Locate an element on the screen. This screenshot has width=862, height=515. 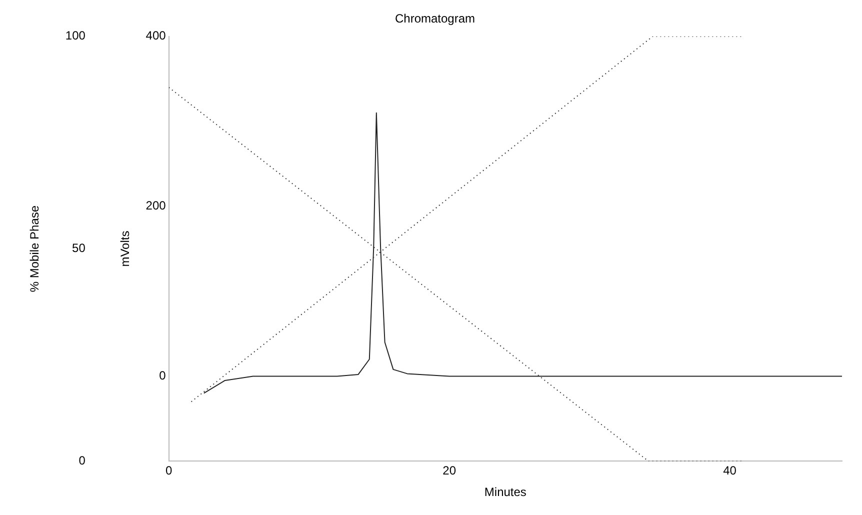
x-tick-label: 20 is located at coordinates (449, 471).